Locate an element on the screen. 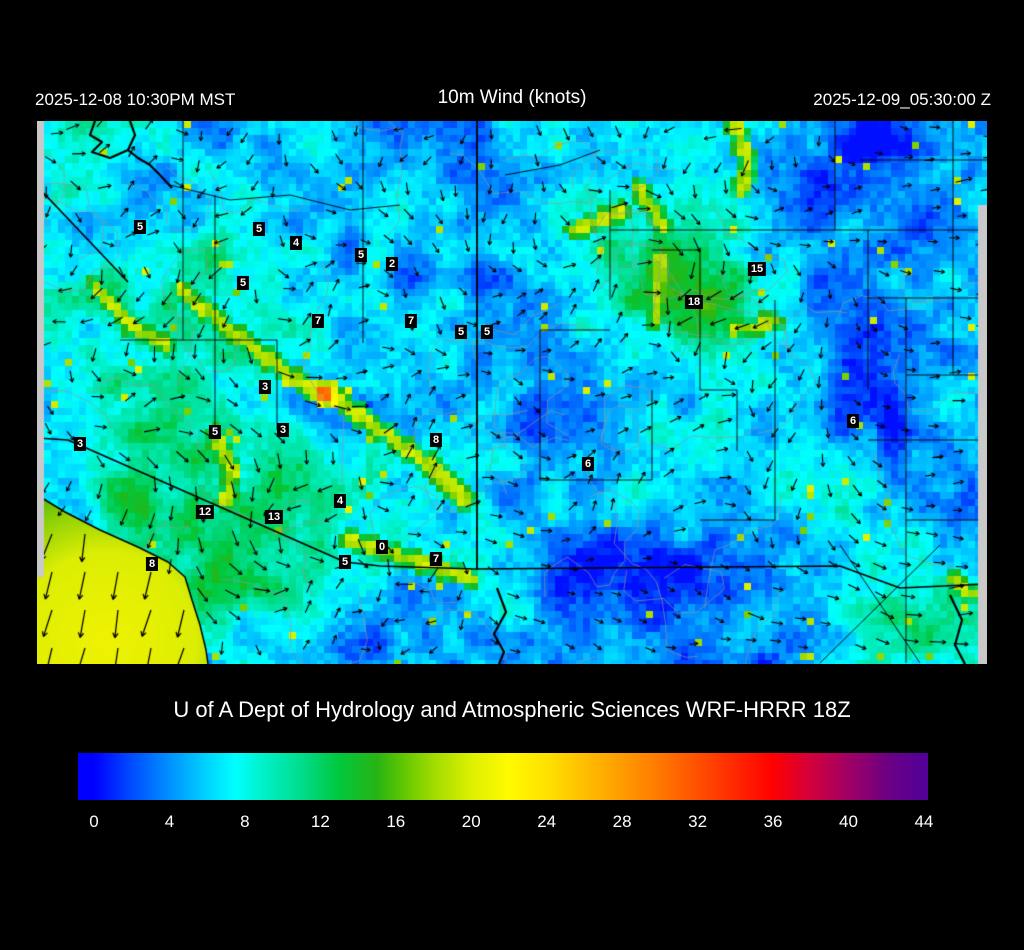 This screenshot has width=1024, height=950. valid-time-utc: 2025-12-09_05:30:00 Z is located at coordinates (902, 99).